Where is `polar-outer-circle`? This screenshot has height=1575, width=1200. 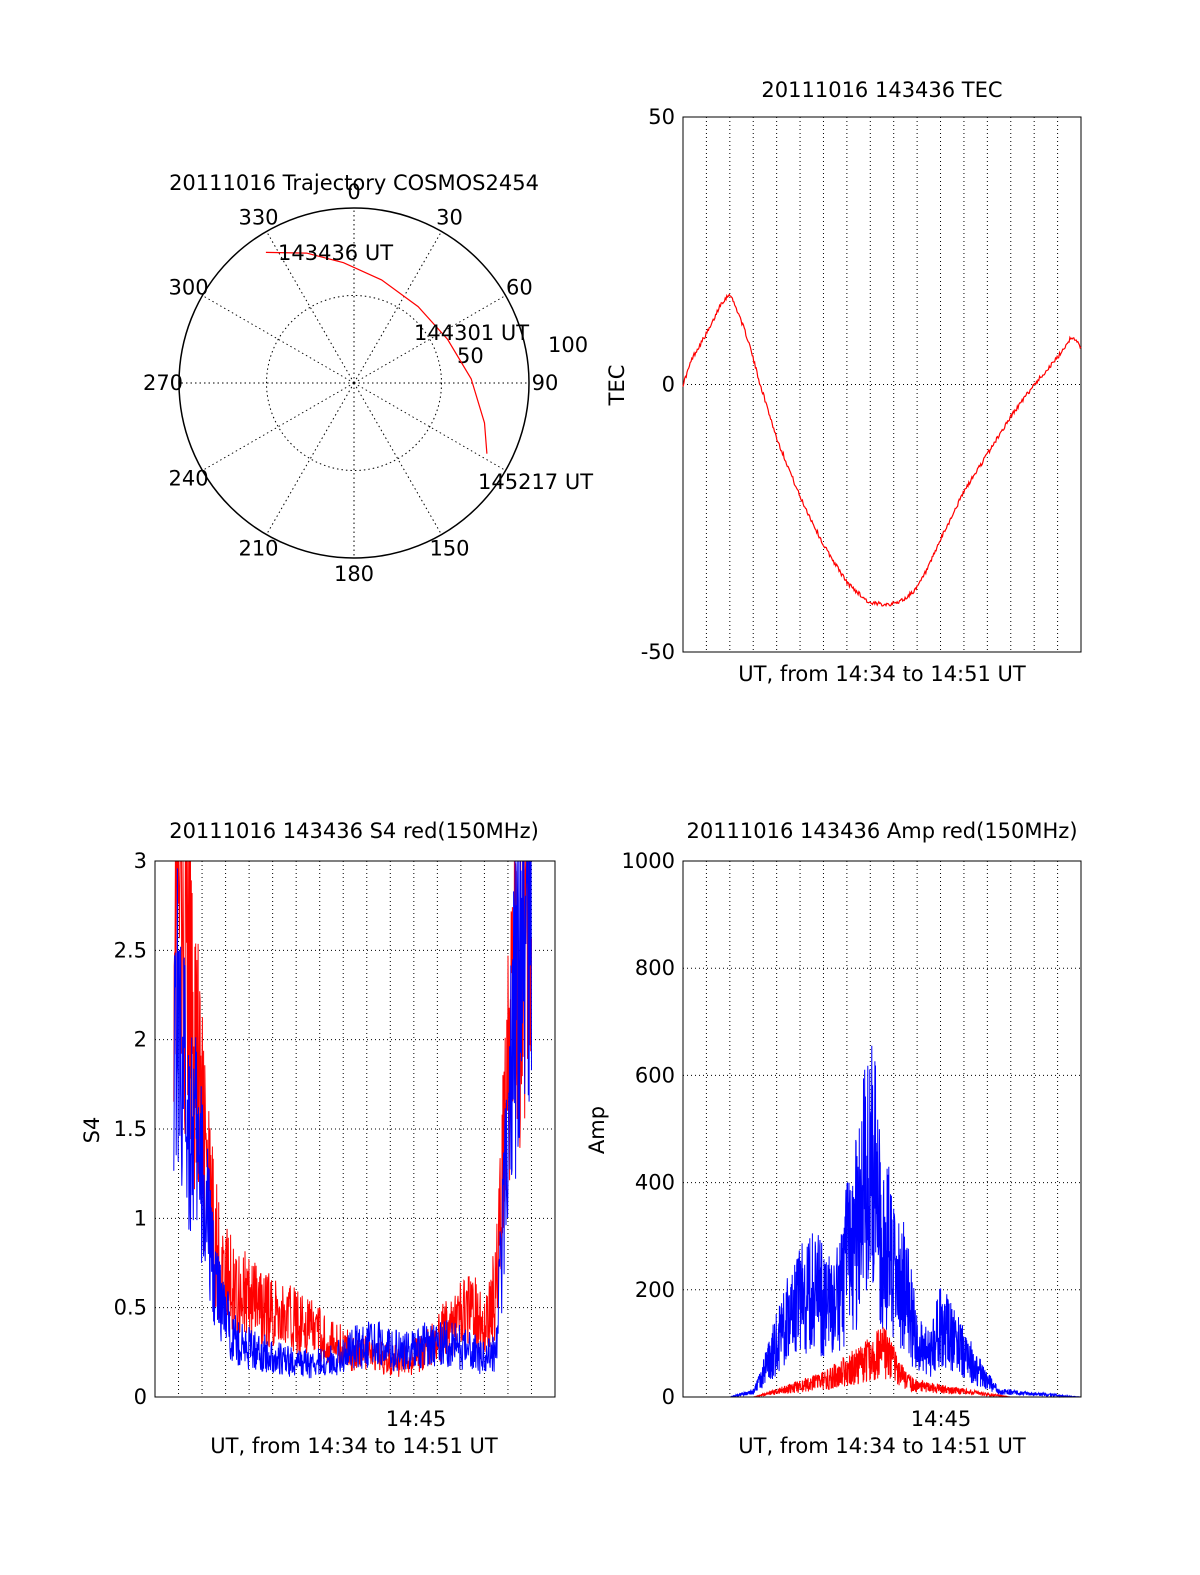 polar-outer-circle is located at coordinates (354, 383).